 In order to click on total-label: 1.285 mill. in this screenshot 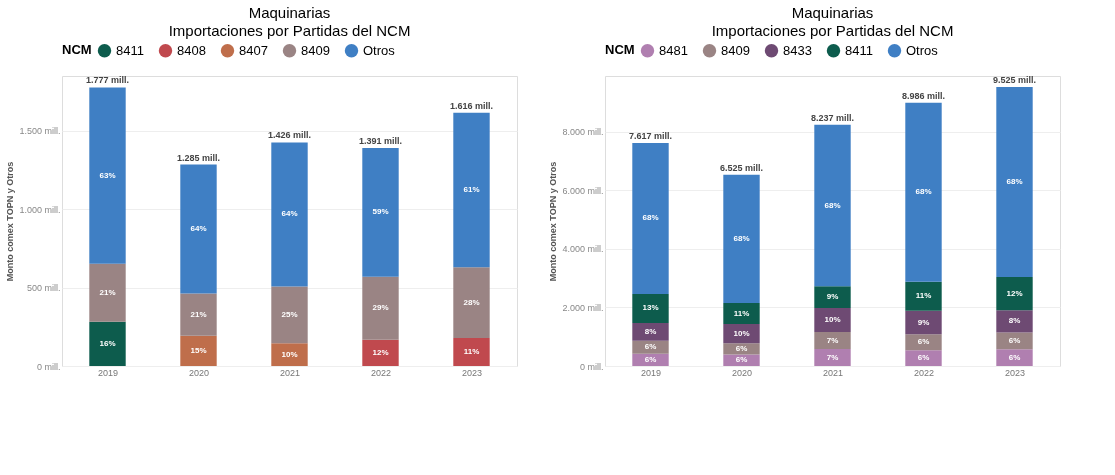, I will do `click(198, 157)`.